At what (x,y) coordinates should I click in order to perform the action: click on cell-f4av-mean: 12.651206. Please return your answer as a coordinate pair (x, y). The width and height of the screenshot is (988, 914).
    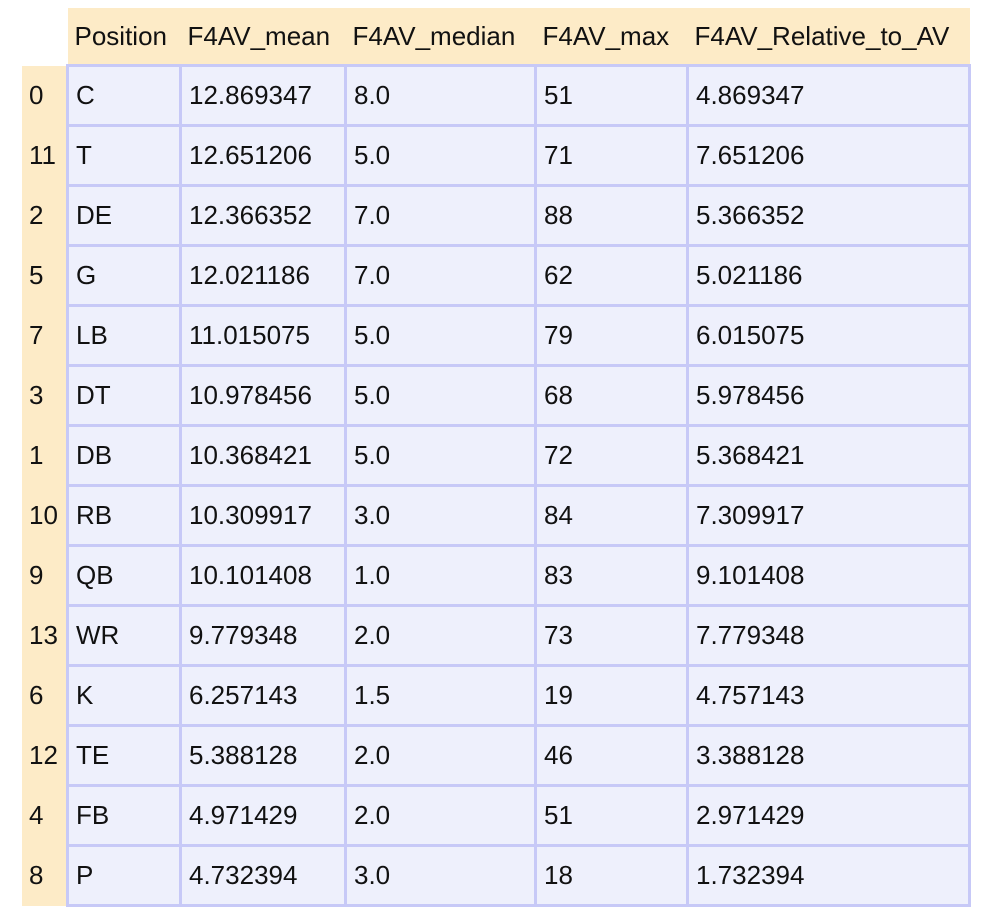
    Looking at the image, I should click on (263, 155).